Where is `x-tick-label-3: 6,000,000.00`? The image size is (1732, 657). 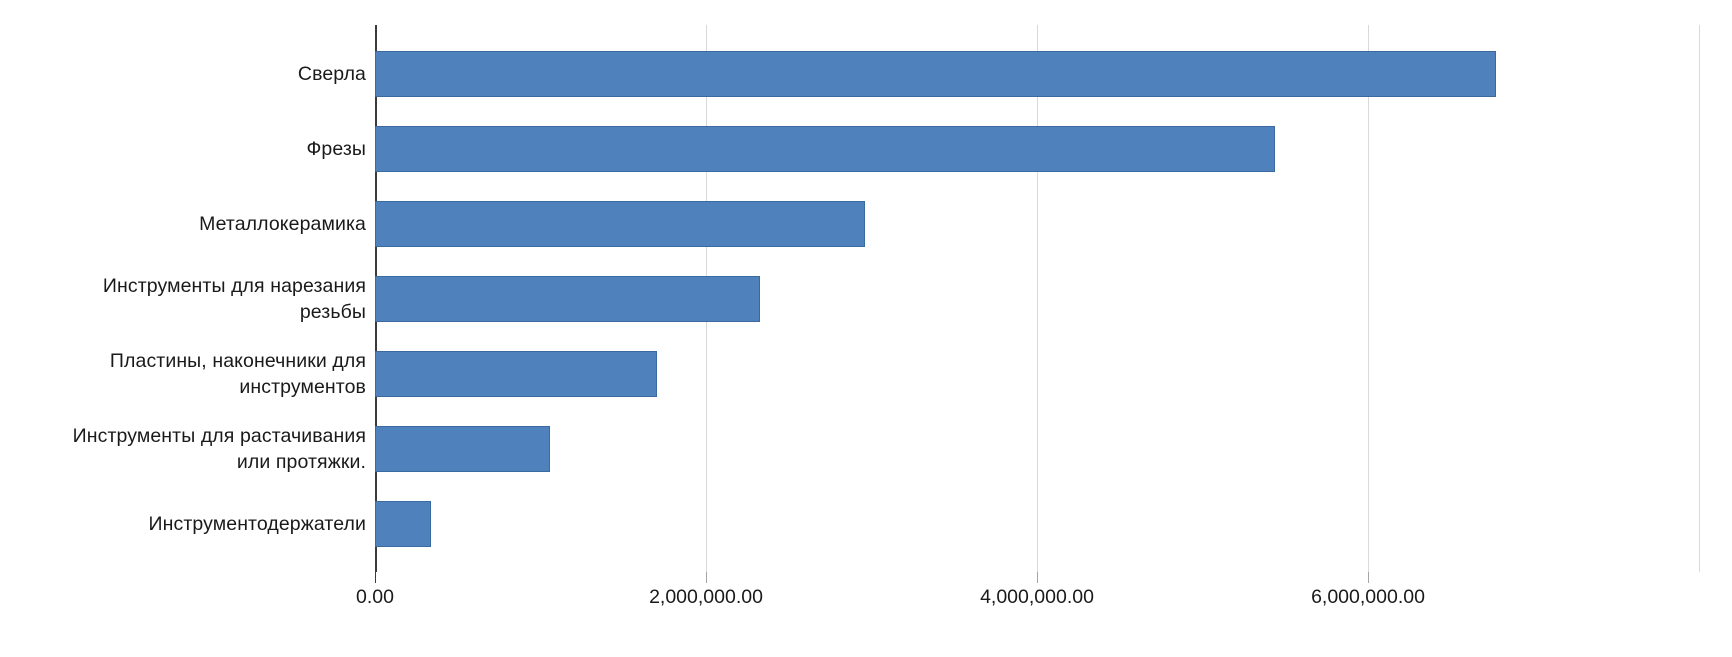
x-tick-label-3: 6,000,000.00 is located at coordinates (1368, 597).